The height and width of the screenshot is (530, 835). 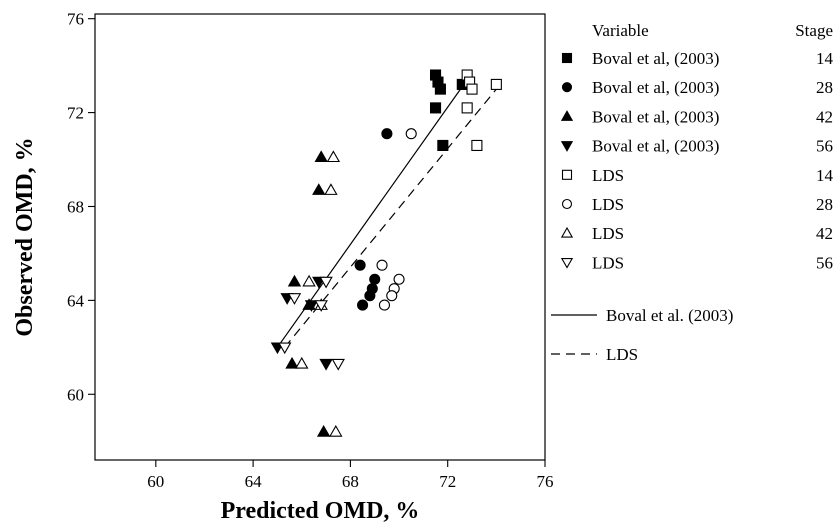 I want to click on y-tick-label: 60, so click(x=75, y=394).